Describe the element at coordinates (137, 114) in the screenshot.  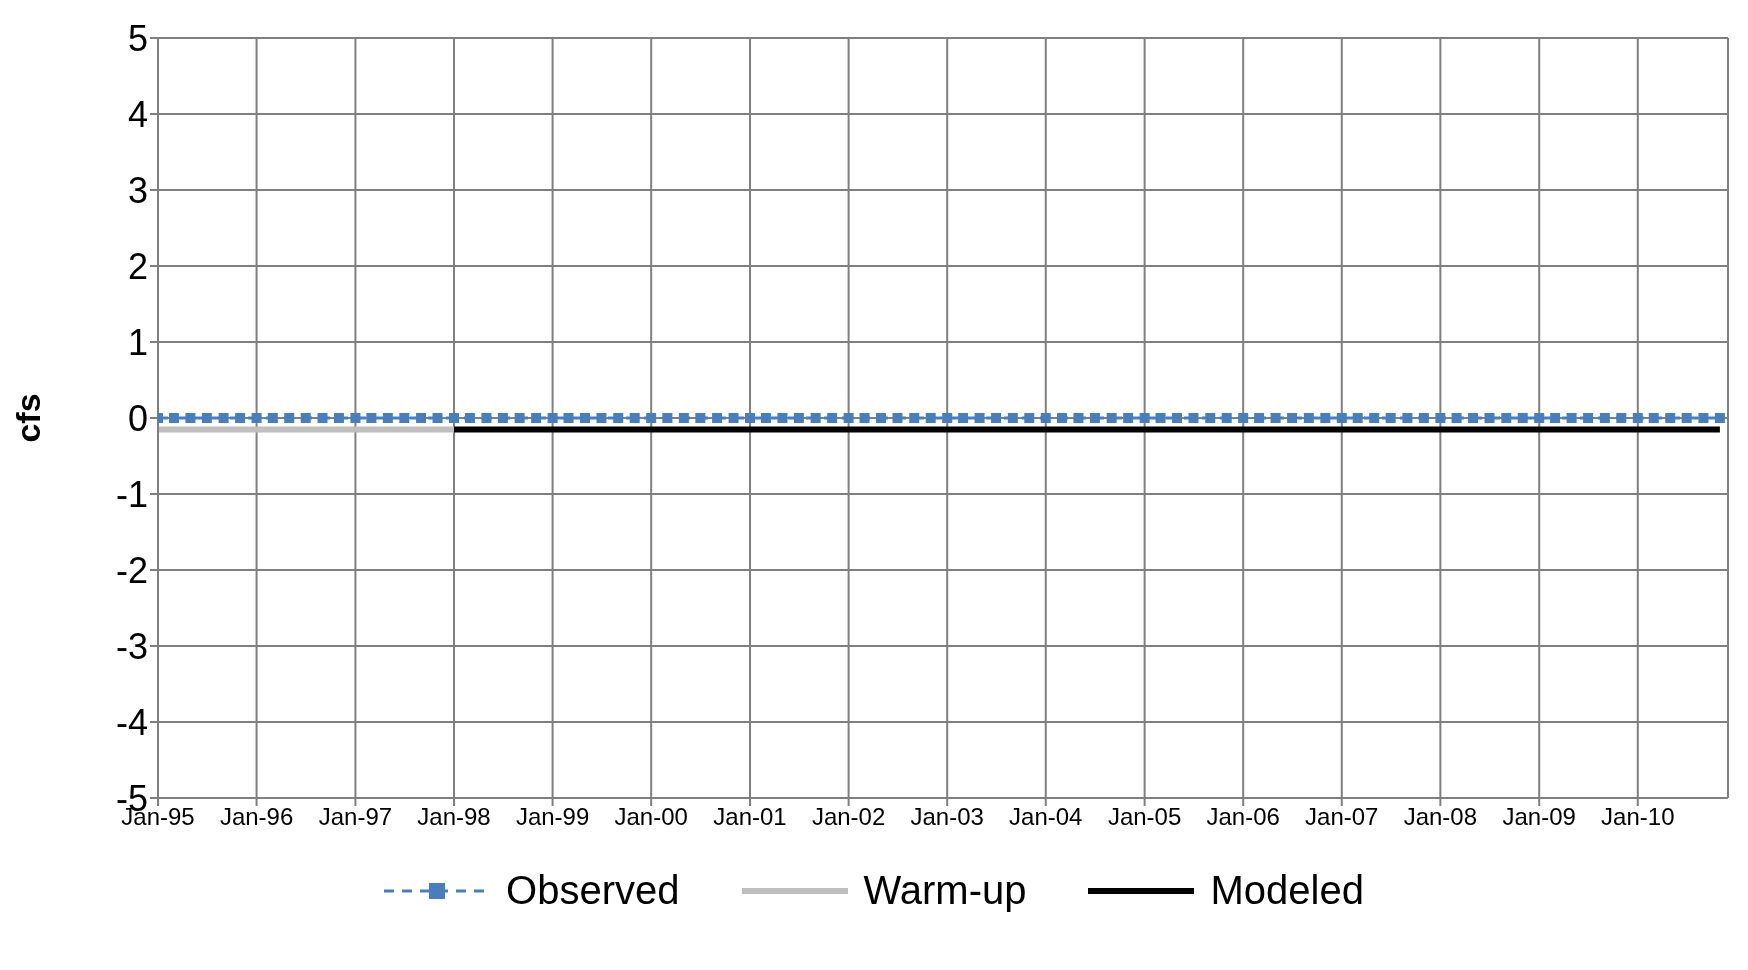
I see `y-tick-label: 4` at that location.